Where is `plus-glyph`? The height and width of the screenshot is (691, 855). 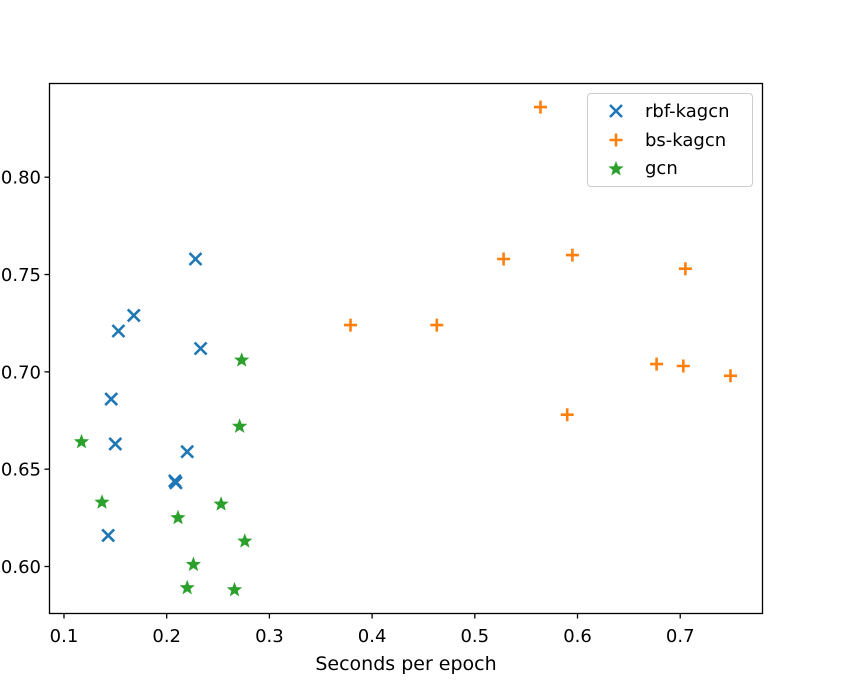 plus-glyph is located at coordinates (616, 140).